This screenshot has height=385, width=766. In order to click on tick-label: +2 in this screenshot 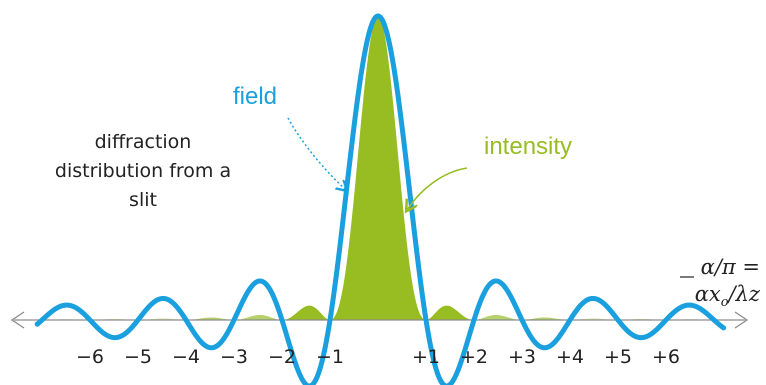, I will do `click(474, 357)`.